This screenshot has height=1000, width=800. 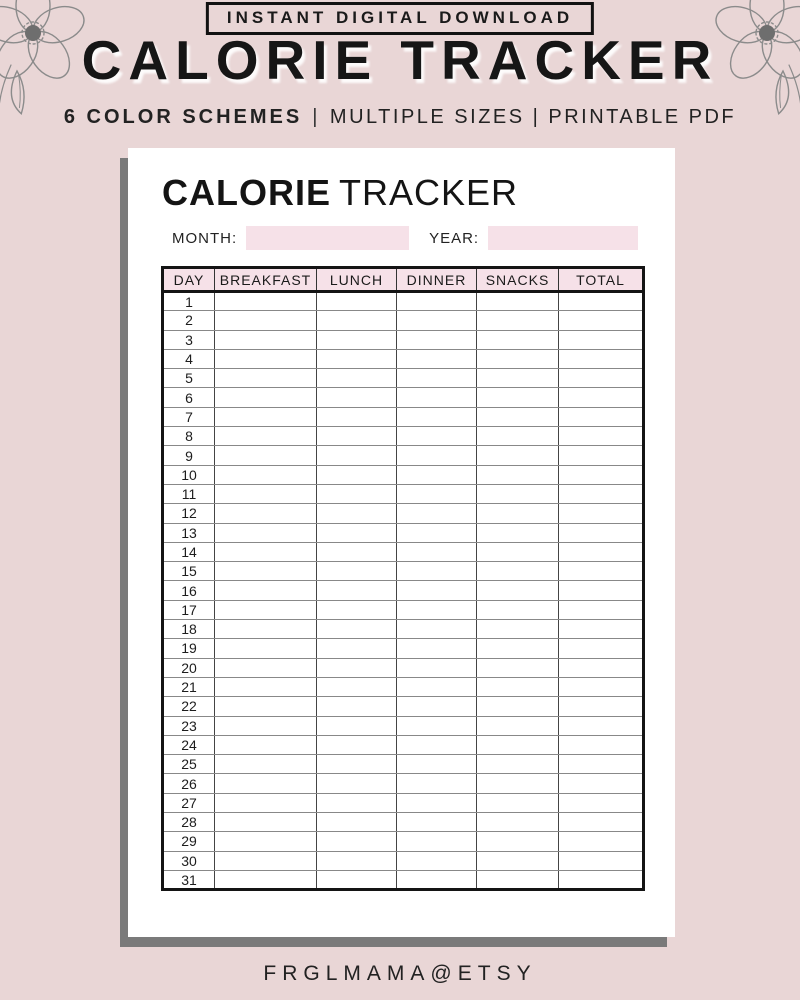 What do you see at coordinates (188, 417) in the screenshot?
I see `day-number-cell: 7` at bounding box center [188, 417].